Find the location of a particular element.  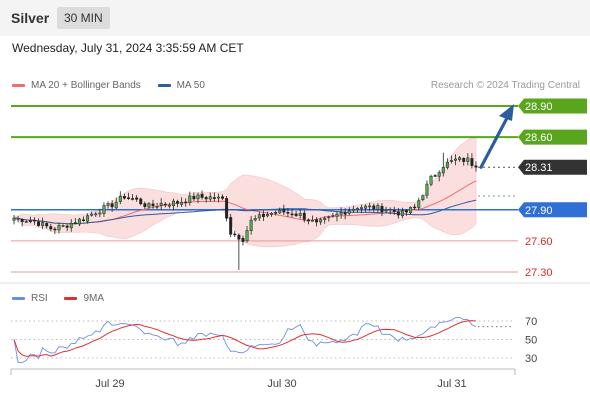

rsi-tick-label: 50 is located at coordinates (531, 341).